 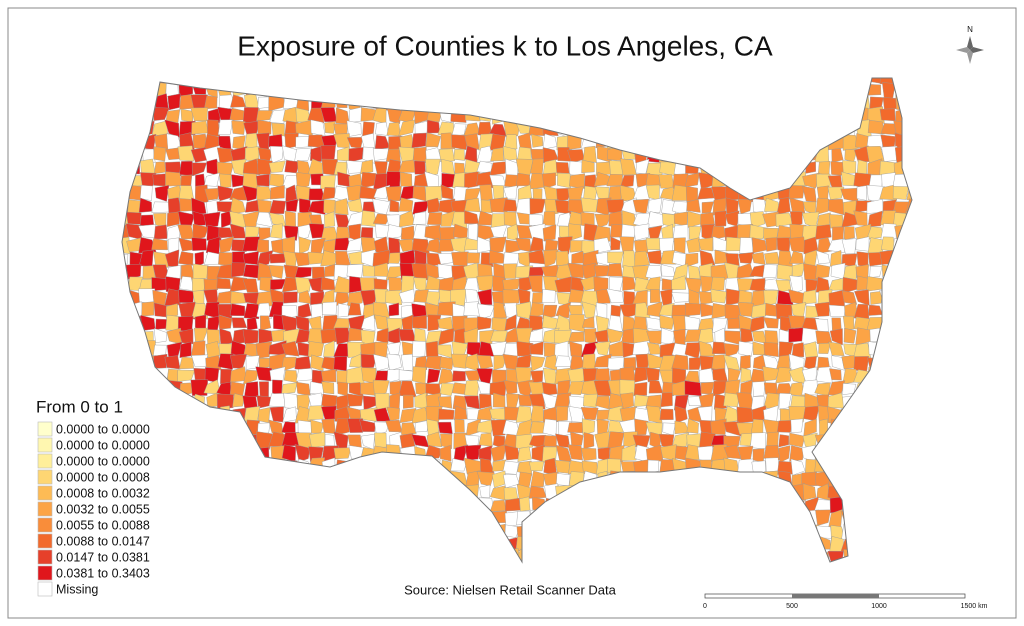 What do you see at coordinates (705, 606) in the screenshot?
I see `scale-label: 0` at bounding box center [705, 606].